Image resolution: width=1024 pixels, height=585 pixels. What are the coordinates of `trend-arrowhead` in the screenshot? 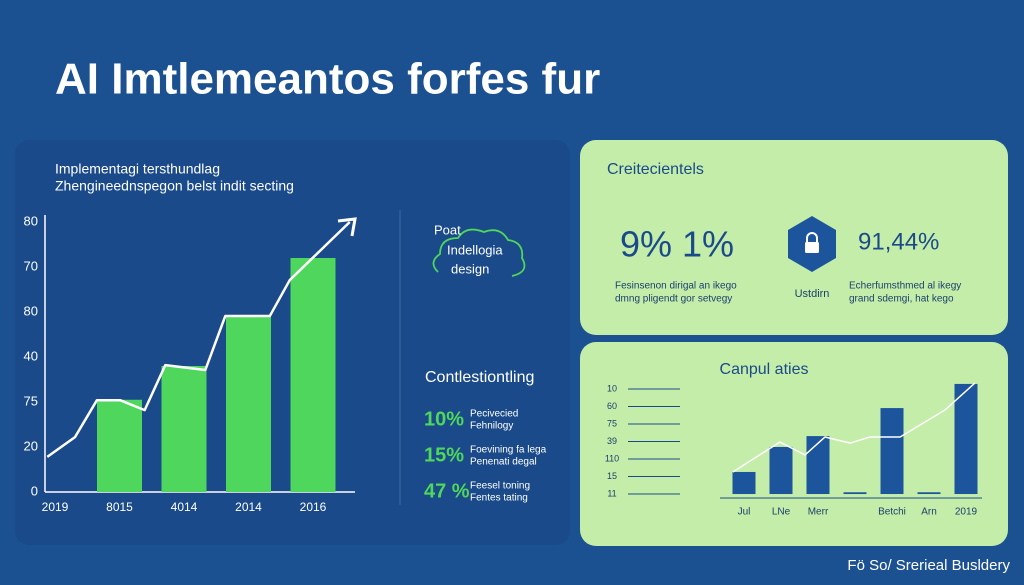 It's located at (347, 227).